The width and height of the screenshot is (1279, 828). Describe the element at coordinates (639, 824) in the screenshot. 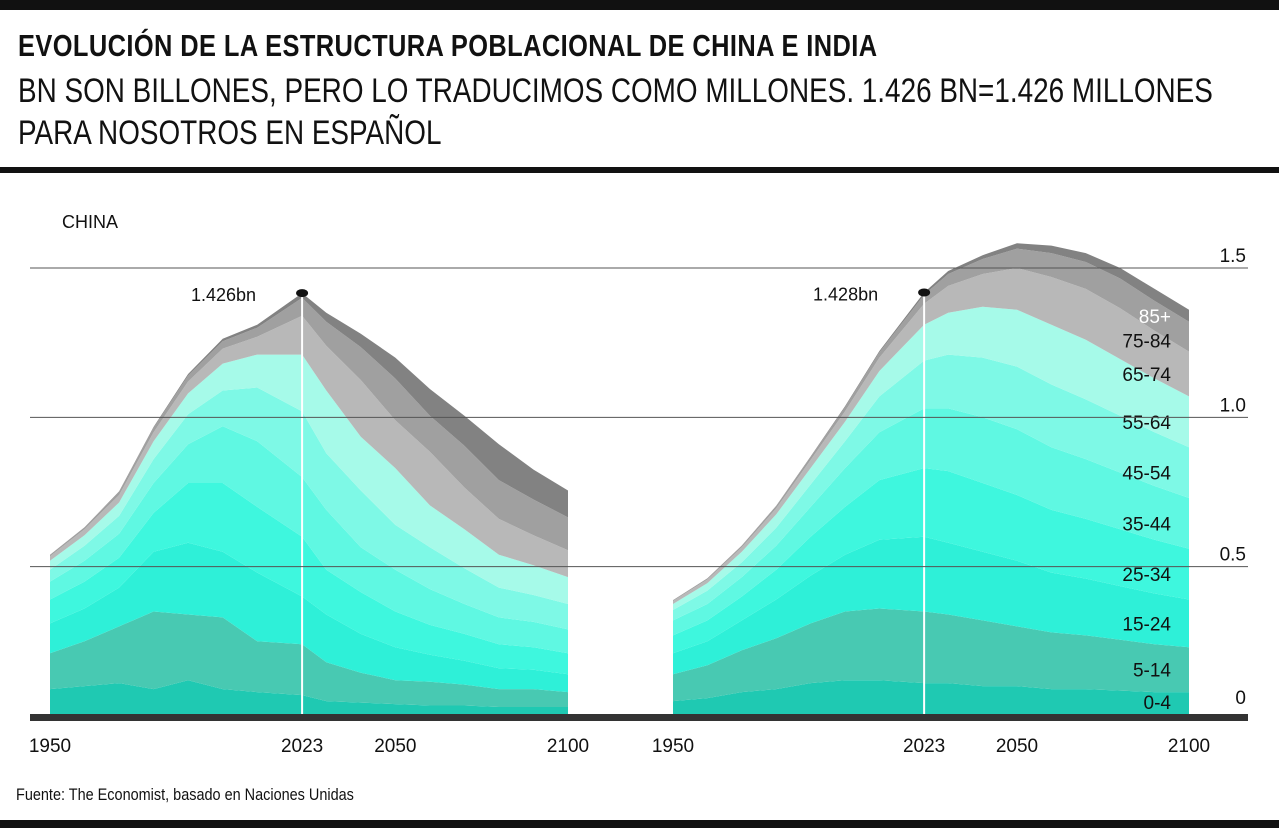

I see `bottom-rule` at that location.